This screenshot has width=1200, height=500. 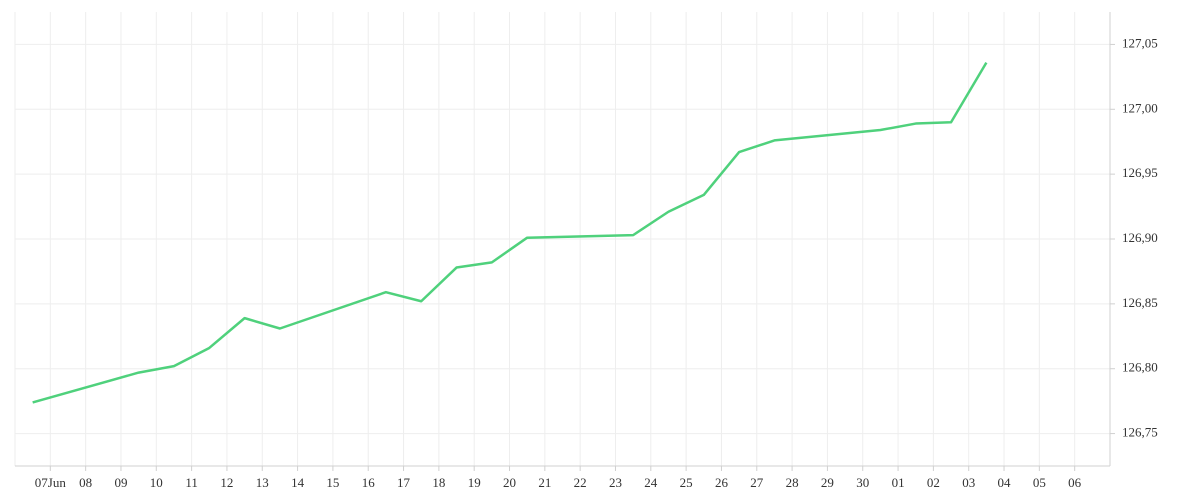 What do you see at coordinates (1140, 172) in the screenshot?
I see `y-tick-label: 126,95` at bounding box center [1140, 172].